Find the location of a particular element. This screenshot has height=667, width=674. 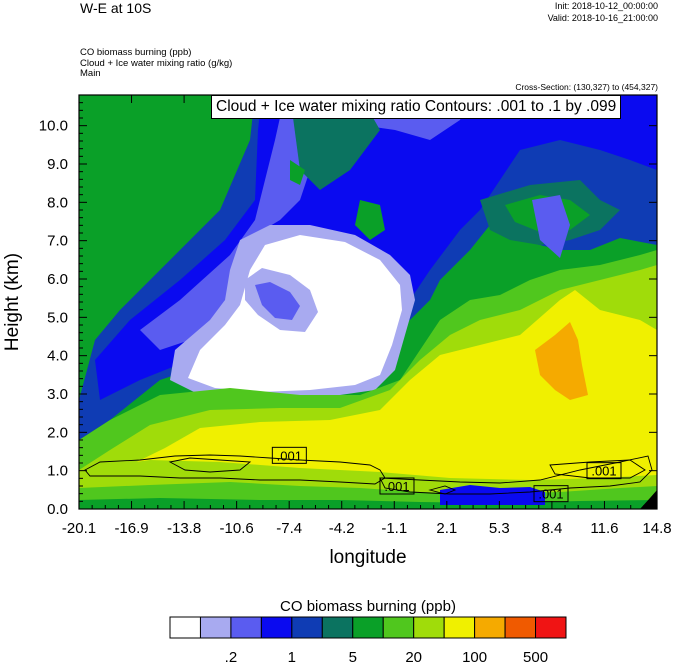

x-tick-label: -20.1 is located at coordinates (79, 528).